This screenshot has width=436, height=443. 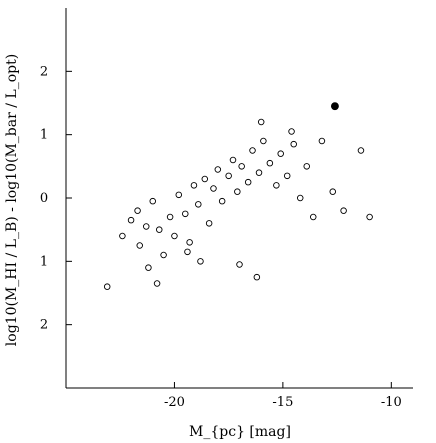 What do you see at coordinates (12, 200) in the screenshot?
I see `y-axis-label: log10(M_HI / L_B) - log10(M_bar / L_opt)` at bounding box center [12, 200].